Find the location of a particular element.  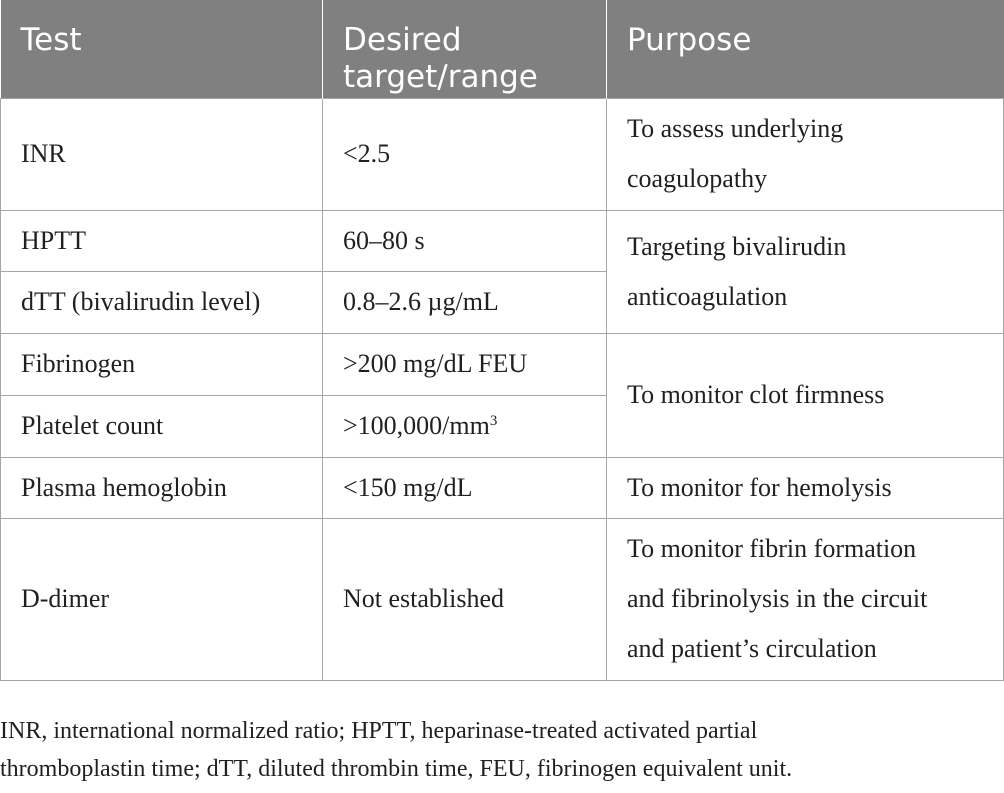

table-row-dtt: dTT (bivalirudin level) 0.8–2.6 µg/mL is located at coordinates (502, 302).